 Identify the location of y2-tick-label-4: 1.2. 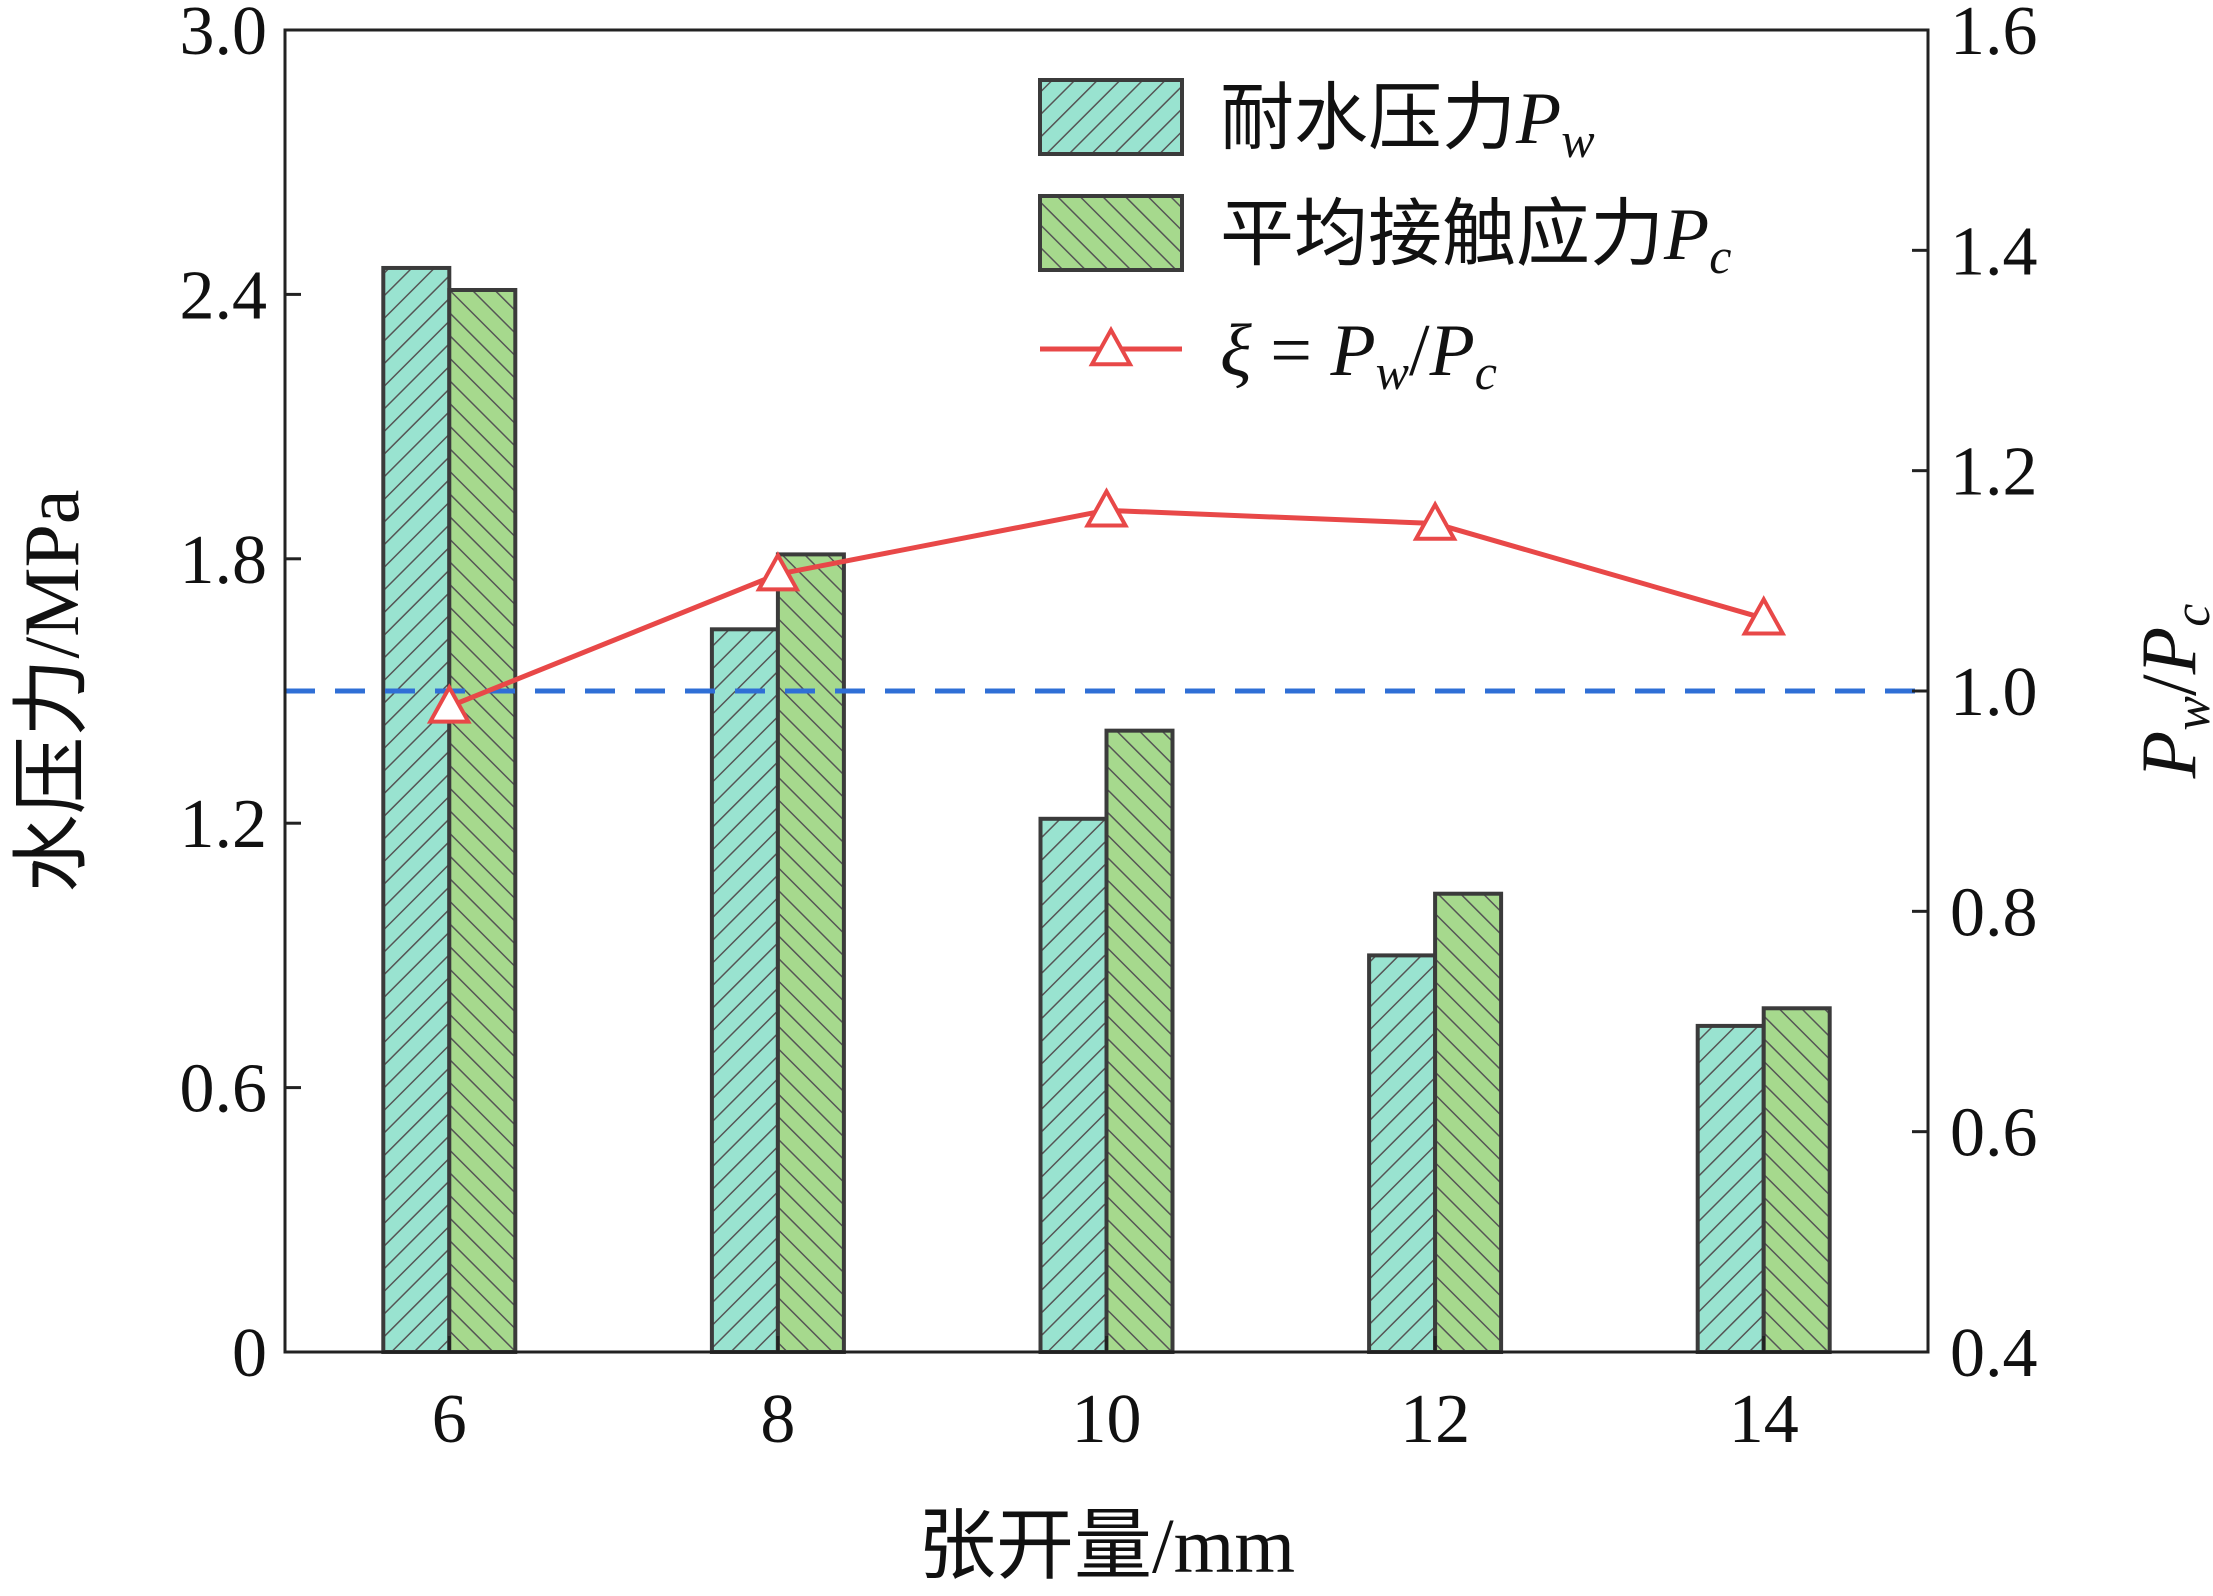
(1994, 472).